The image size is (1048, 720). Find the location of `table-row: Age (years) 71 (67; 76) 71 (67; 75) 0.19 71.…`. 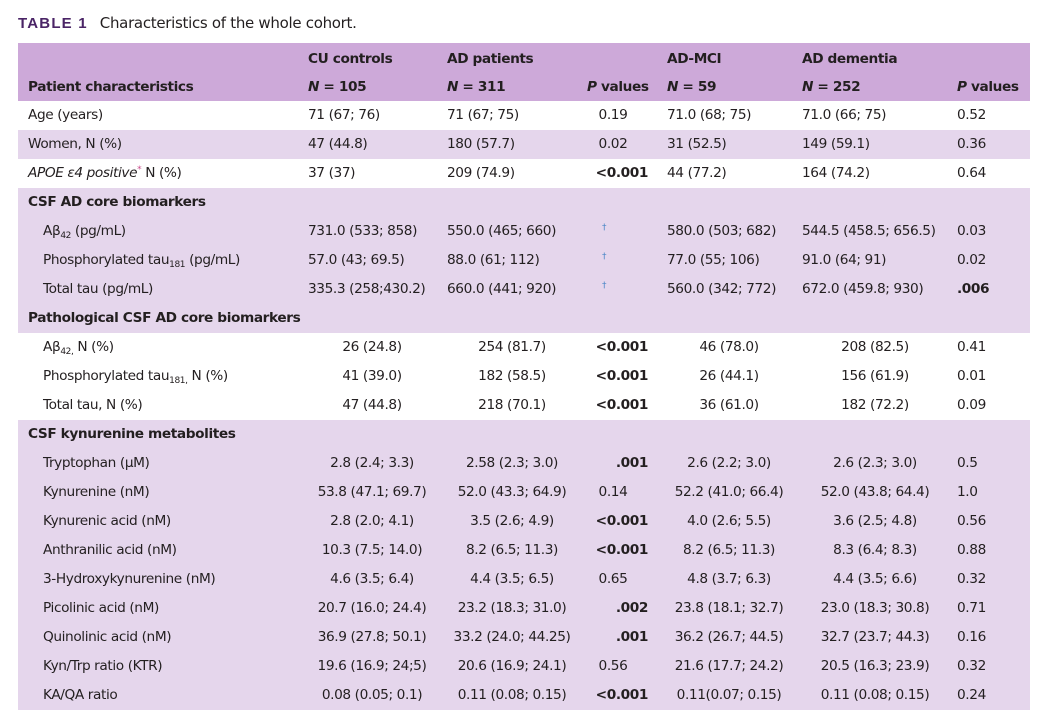

table-row: Age (years) 71 (67; 76) 71 (67; 75) 0.19 71.… is located at coordinates (524, 115).